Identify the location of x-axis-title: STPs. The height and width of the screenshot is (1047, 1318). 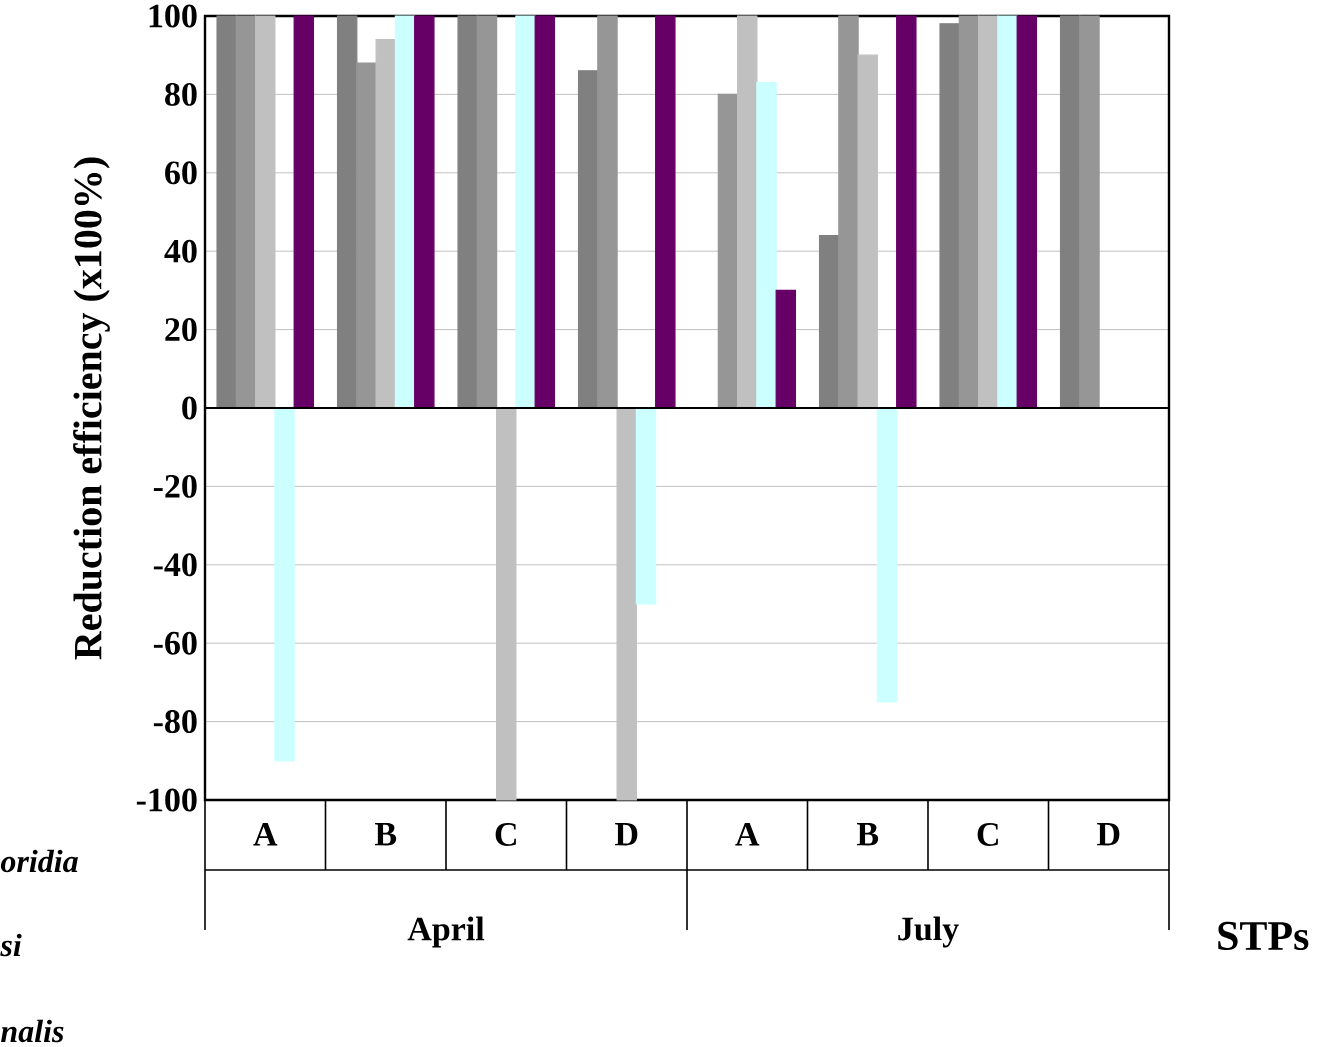
(1263, 936).